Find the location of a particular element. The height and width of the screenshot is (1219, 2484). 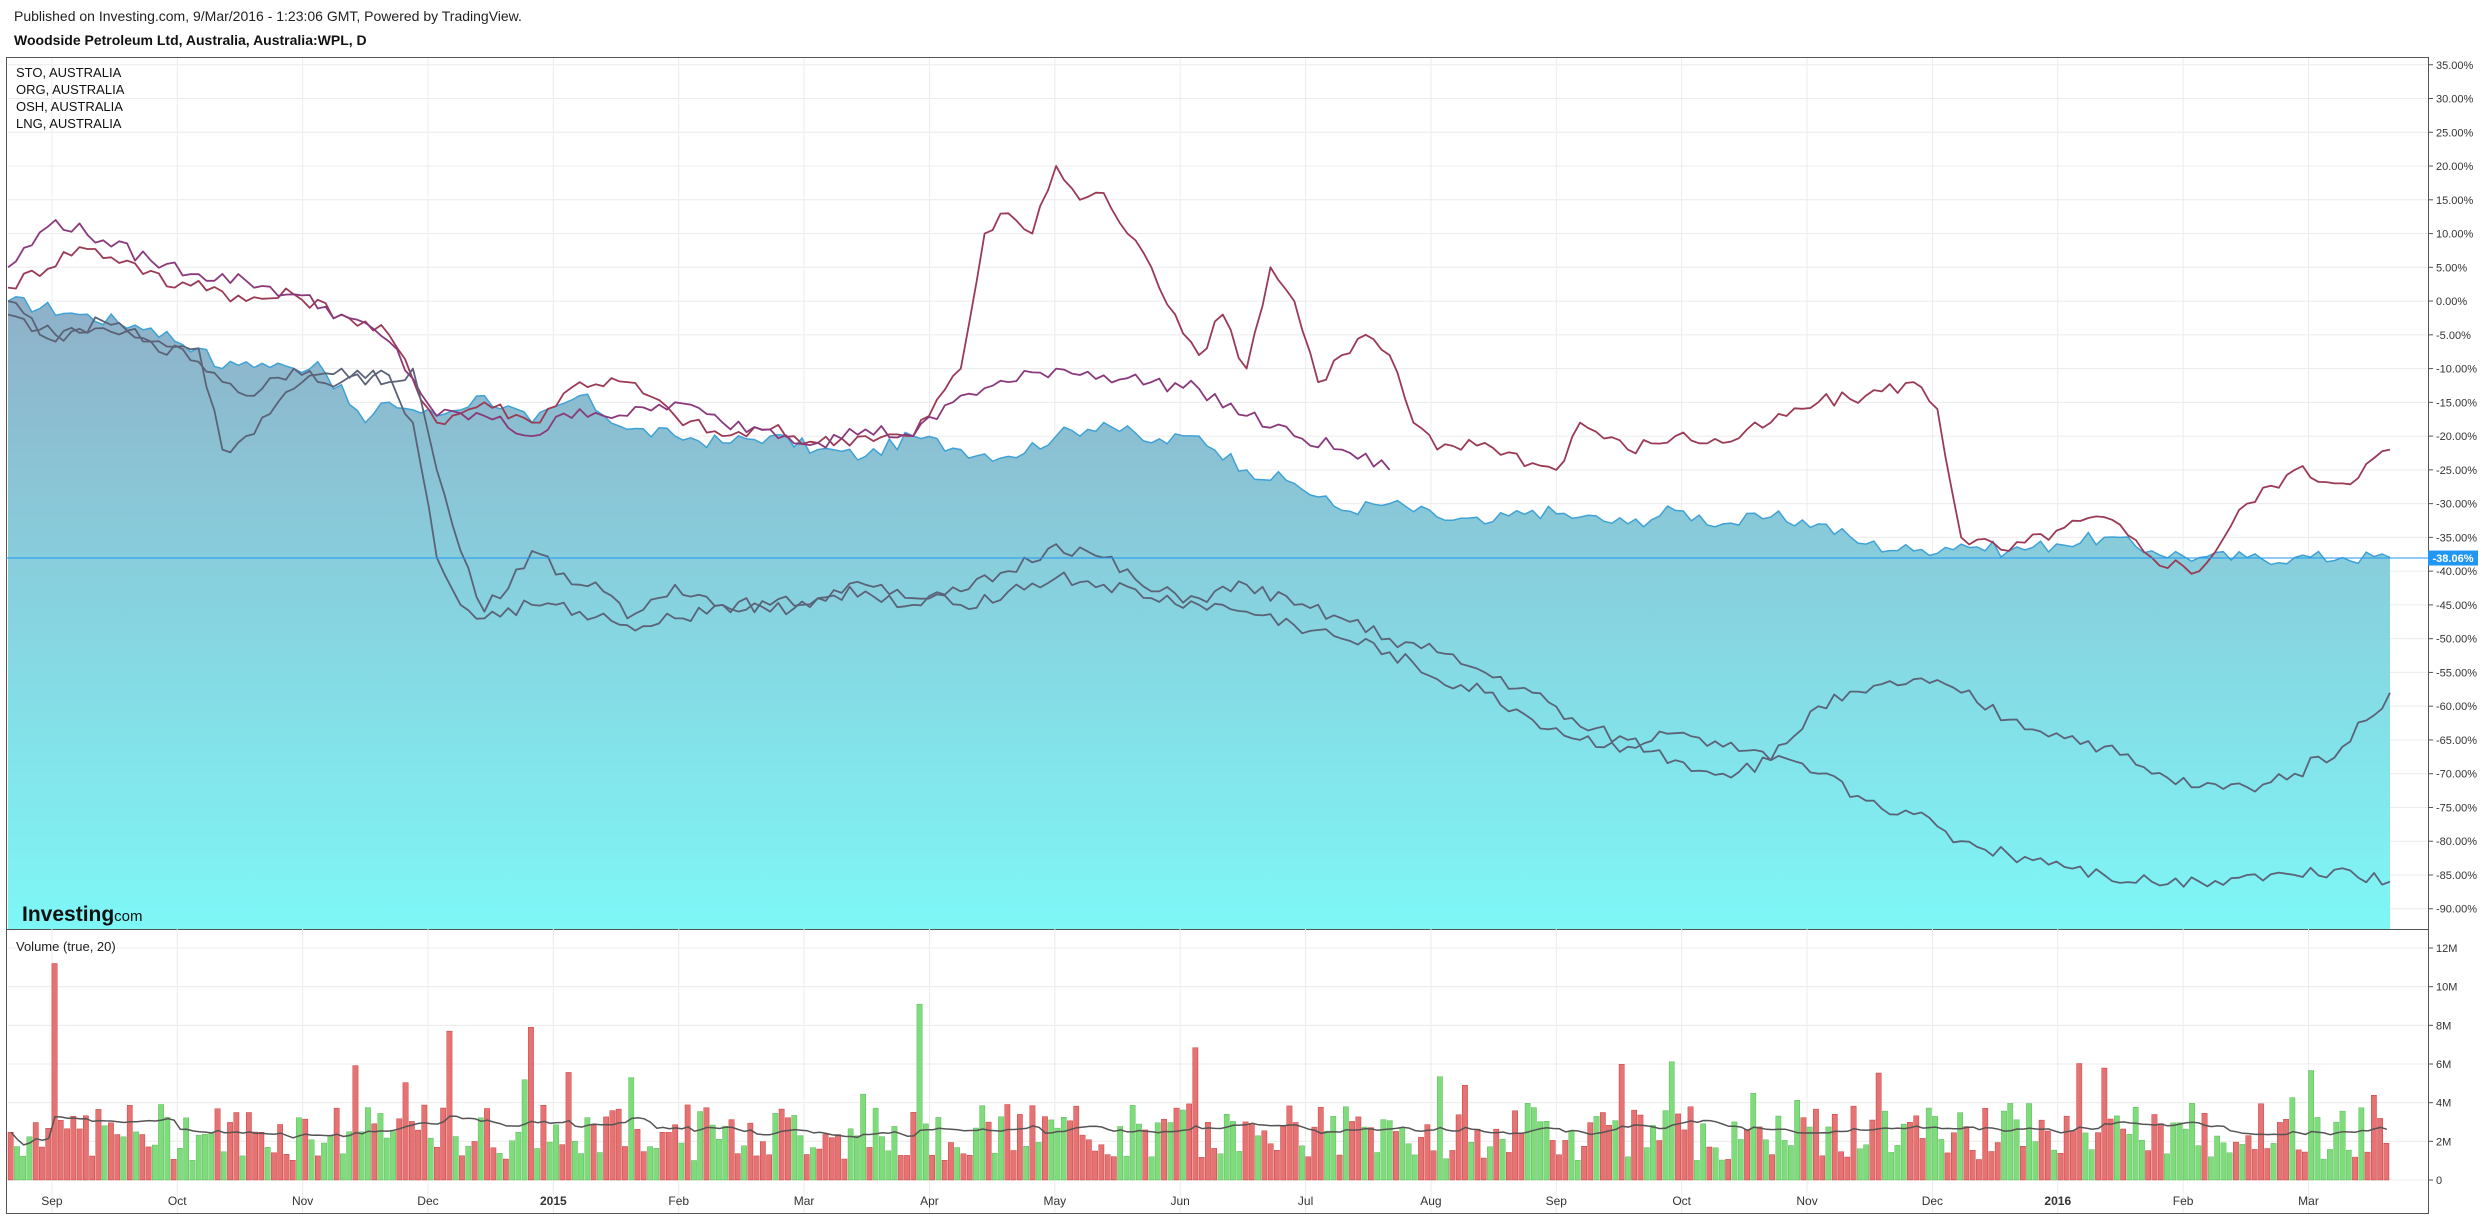

volume-ma-line is located at coordinates (1199, 1130).